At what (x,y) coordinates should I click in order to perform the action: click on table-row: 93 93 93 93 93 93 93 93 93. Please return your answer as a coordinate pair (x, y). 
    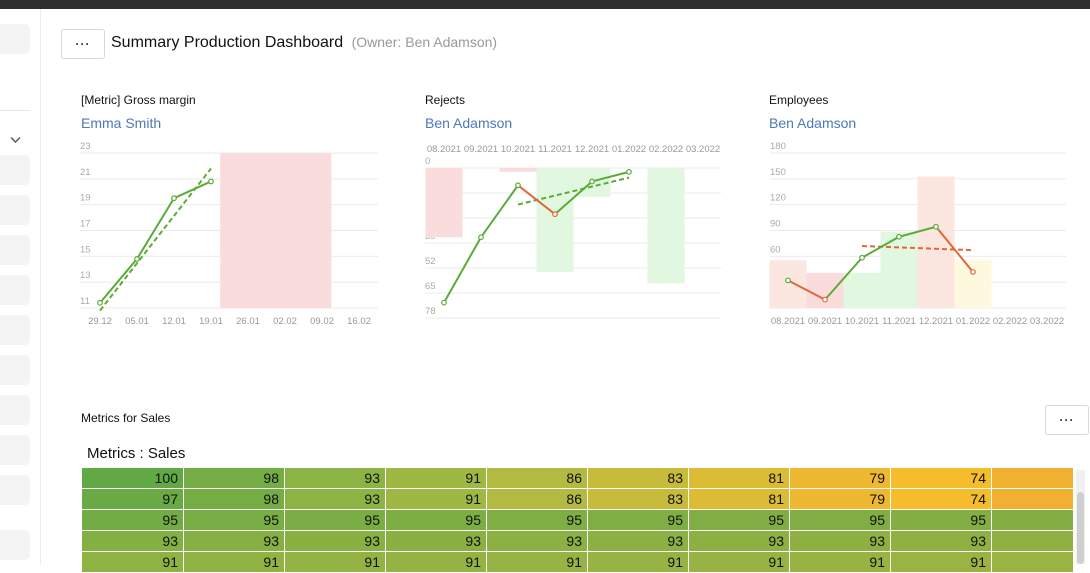
    Looking at the image, I should click on (577, 541).